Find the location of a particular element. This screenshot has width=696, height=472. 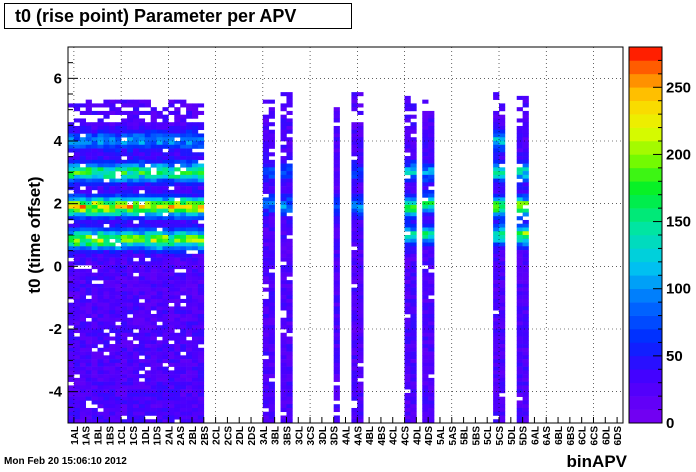

x-tick-label: 2CS is located at coordinates (228, 436).